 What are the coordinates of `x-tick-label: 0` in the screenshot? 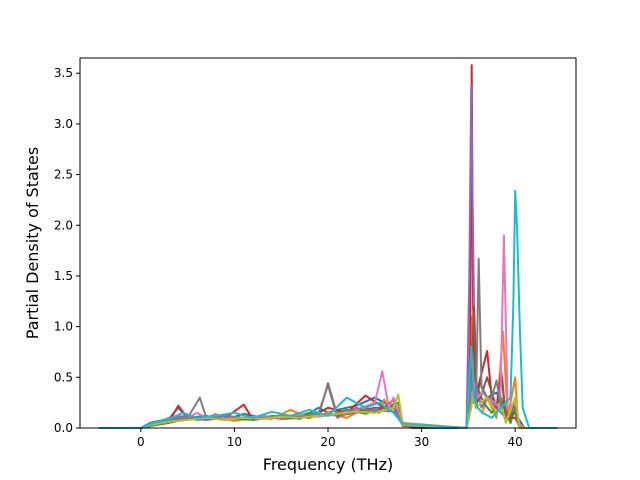 It's located at (141, 442).